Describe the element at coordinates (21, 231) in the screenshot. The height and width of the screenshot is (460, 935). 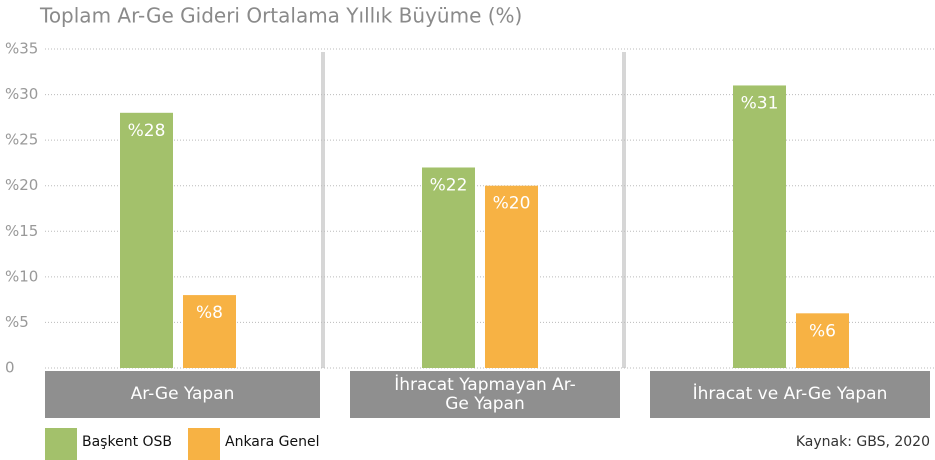
I see `y-tick-label: %15` at that location.